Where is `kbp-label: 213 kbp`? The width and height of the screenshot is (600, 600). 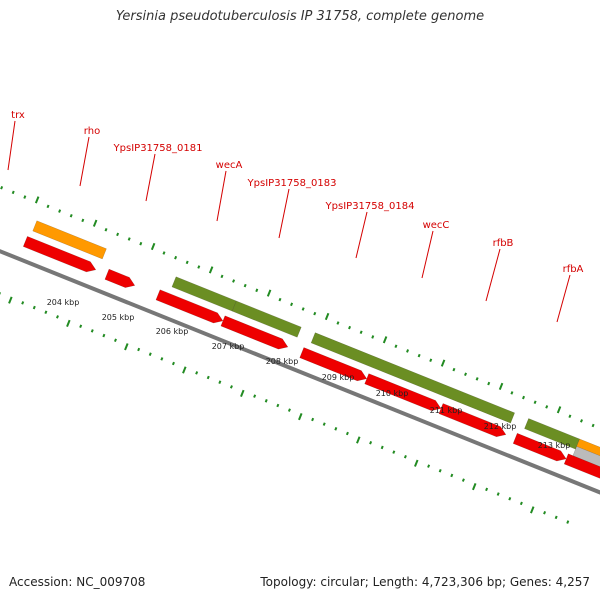
kbp-label: 213 kbp is located at coordinates (554, 445).